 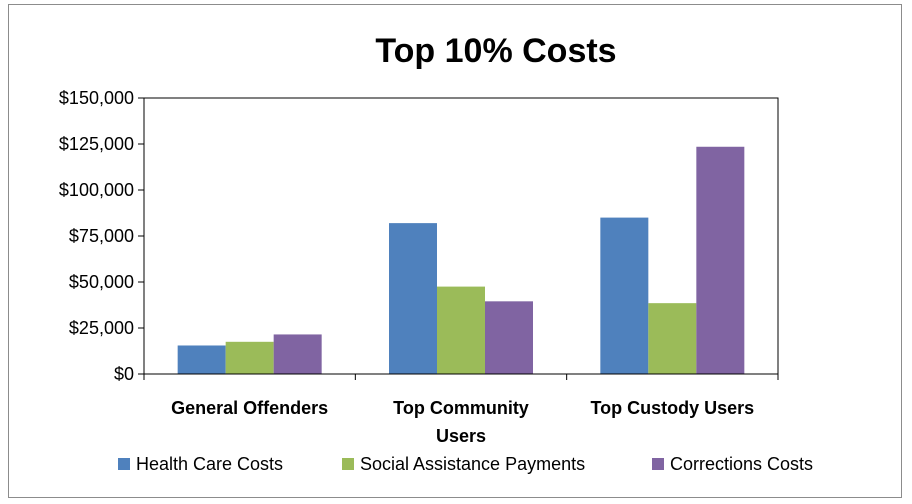 What do you see at coordinates (124, 374) in the screenshot?
I see `y-tick-label: $0` at bounding box center [124, 374].